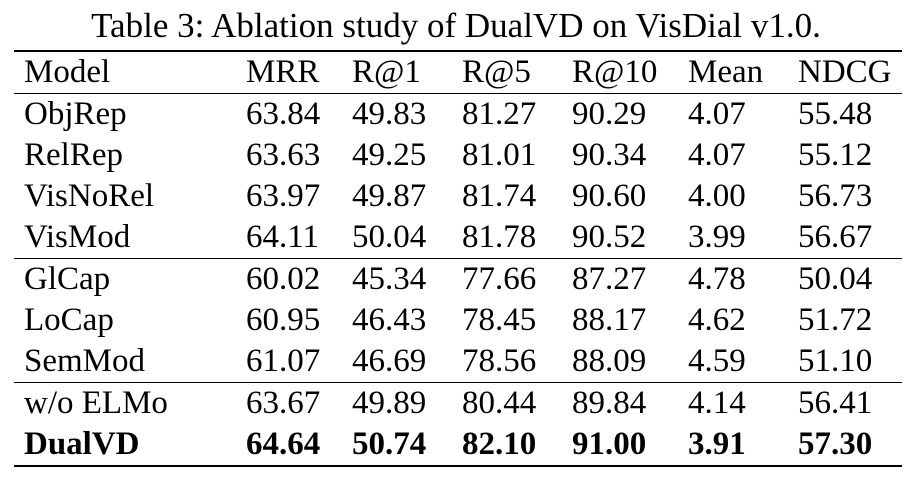  What do you see at coordinates (499, 279) in the screenshot?
I see `cell-r5: 77.66` at bounding box center [499, 279].